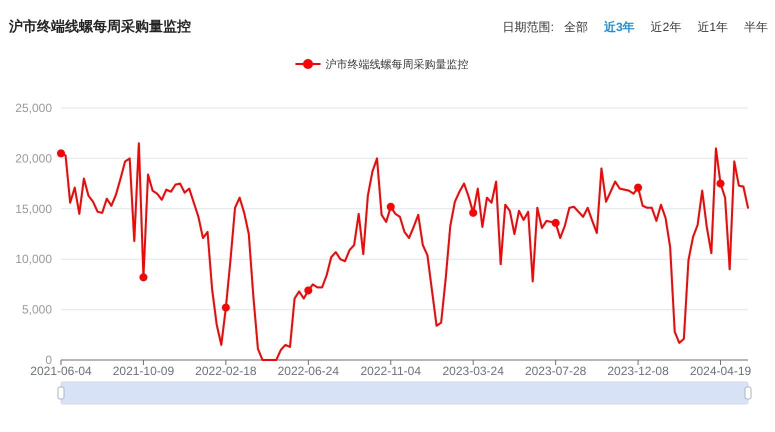  What do you see at coordinates (721, 371) in the screenshot?
I see `x-tick-label: 2024-04-19` at bounding box center [721, 371].